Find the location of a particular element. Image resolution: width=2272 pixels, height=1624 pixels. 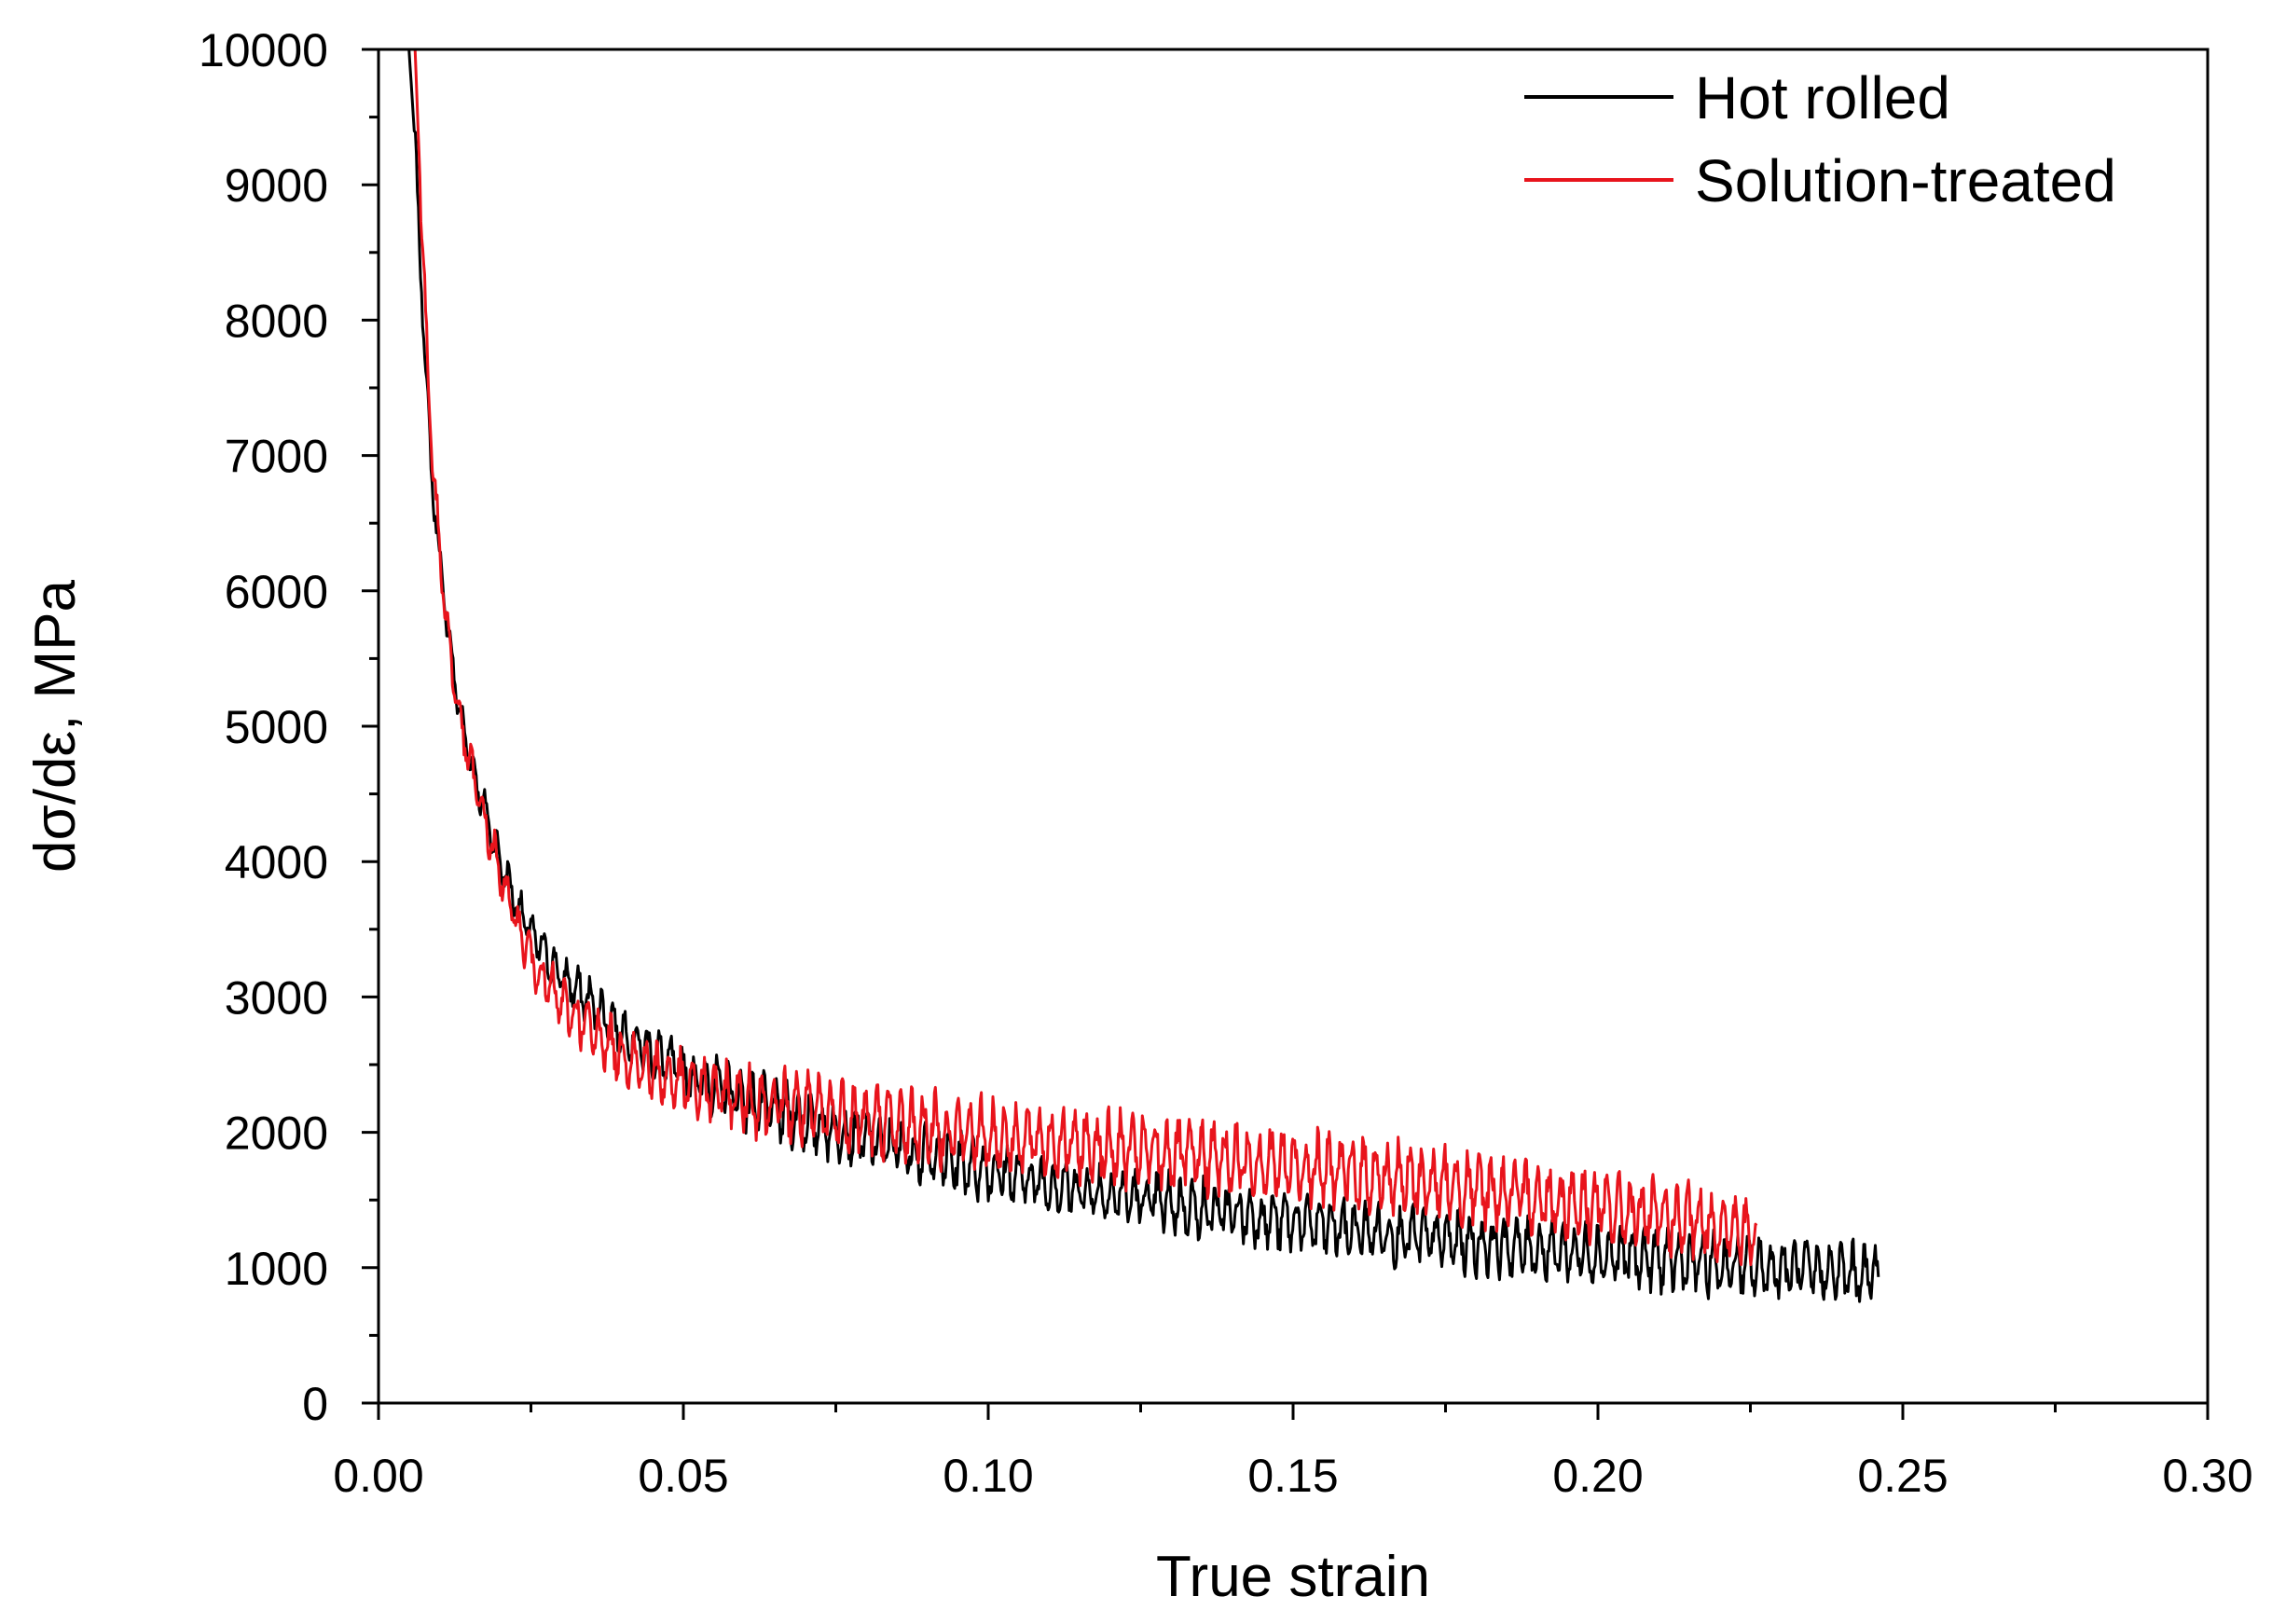

y-tick-label: 10000 is located at coordinates (263, 50).